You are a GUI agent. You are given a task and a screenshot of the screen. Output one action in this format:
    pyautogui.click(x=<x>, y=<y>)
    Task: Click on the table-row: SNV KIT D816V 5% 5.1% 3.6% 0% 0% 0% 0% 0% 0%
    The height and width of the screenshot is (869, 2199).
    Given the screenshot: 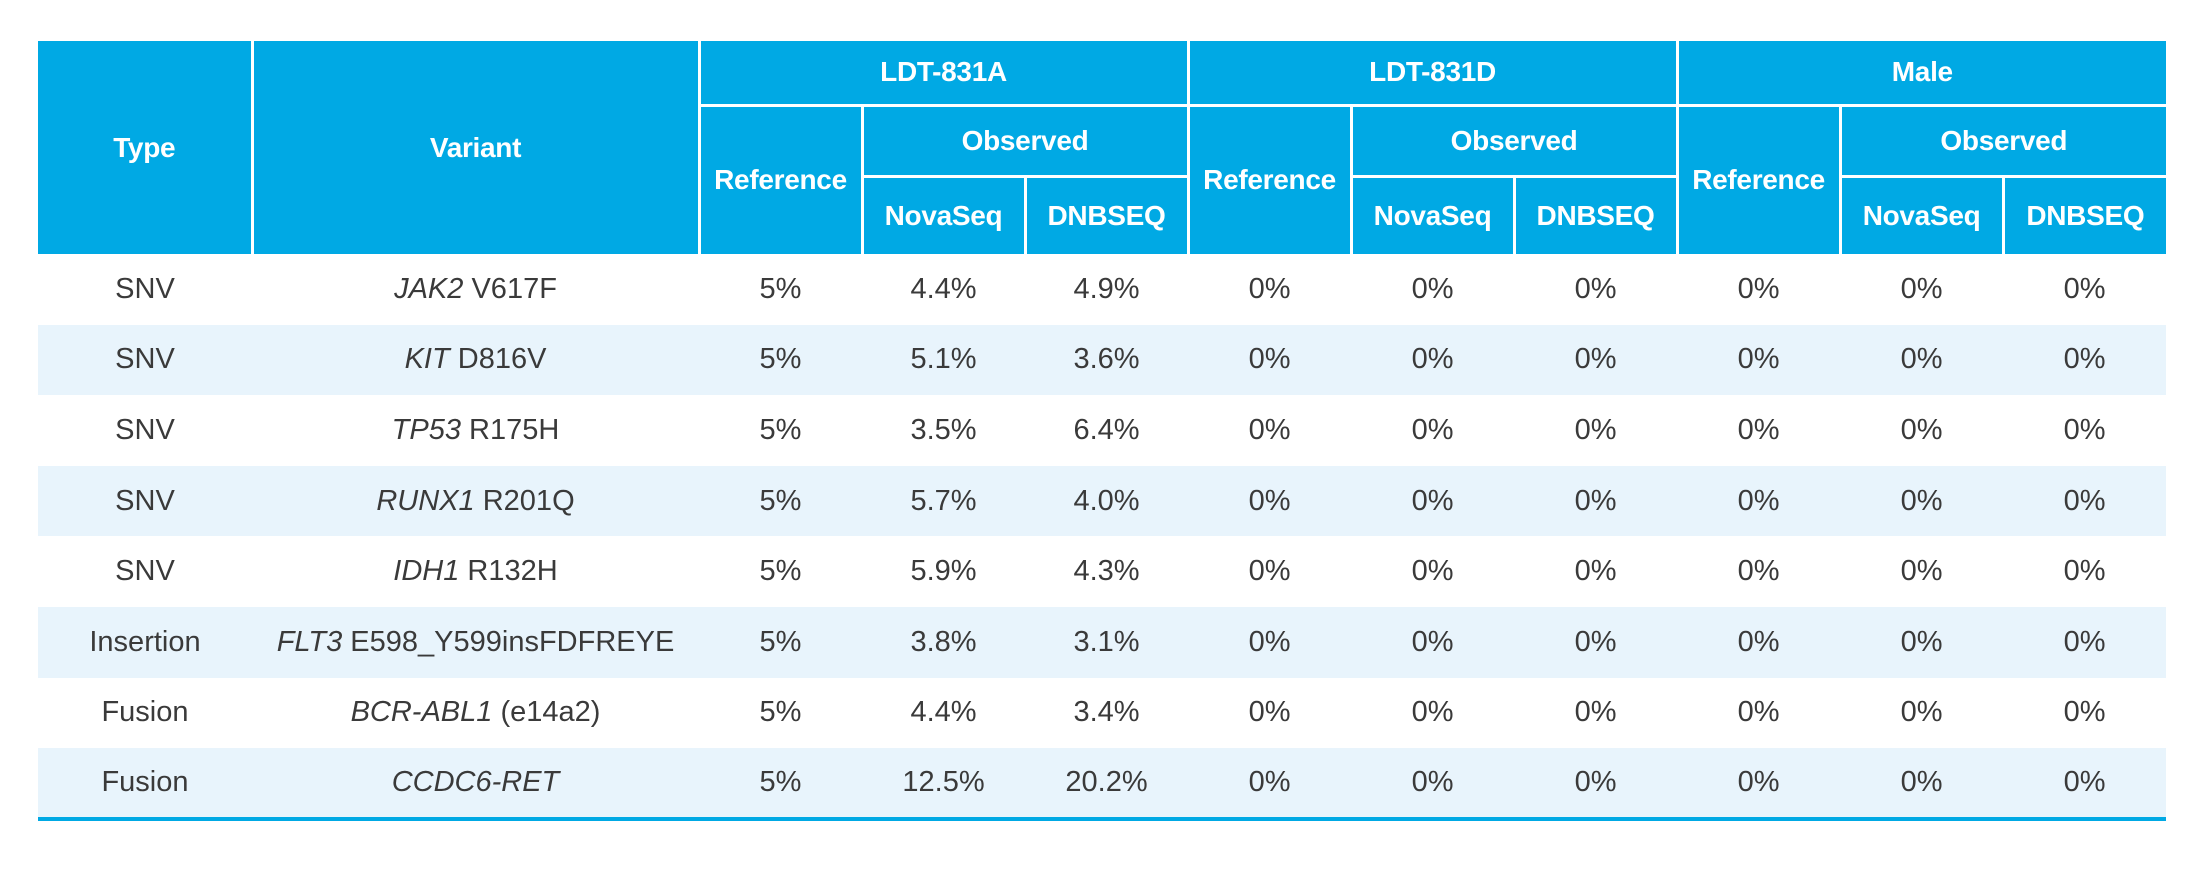 What is the action you would take?
    pyautogui.click(x=1102, y=360)
    